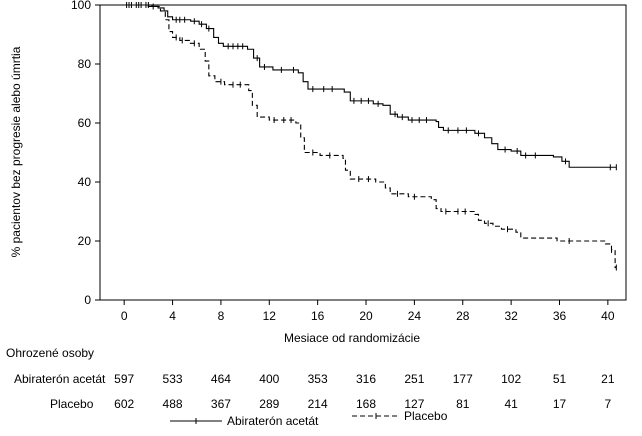 The image size is (642, 436). What do you see at coordinates (560, 379) in the screenshot?
I see `risk-count: 51` at bounding box center [560, 379].